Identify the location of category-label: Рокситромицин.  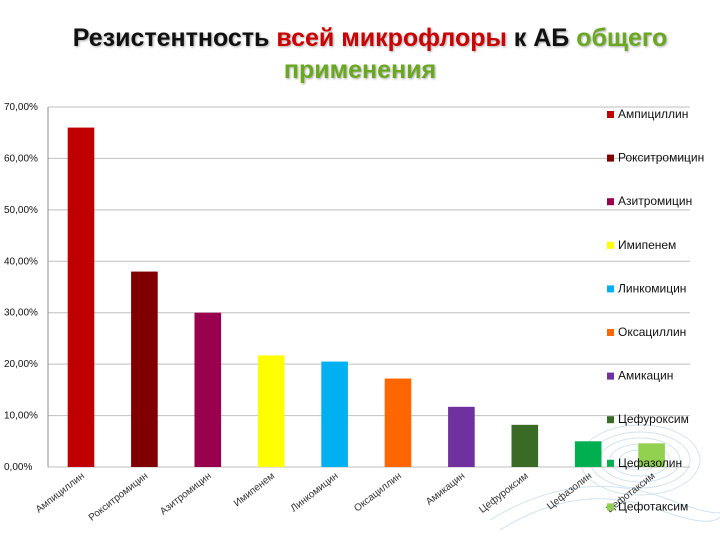
(118, 497).